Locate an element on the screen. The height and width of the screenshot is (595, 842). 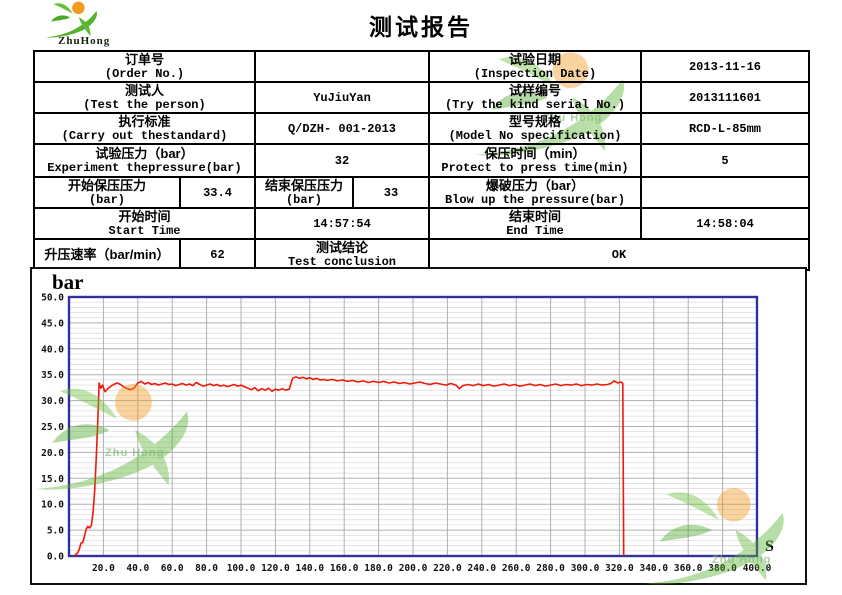
model-spec-label-cell: 型号规格 (Model No specification) is located at coordinates (535, 128).